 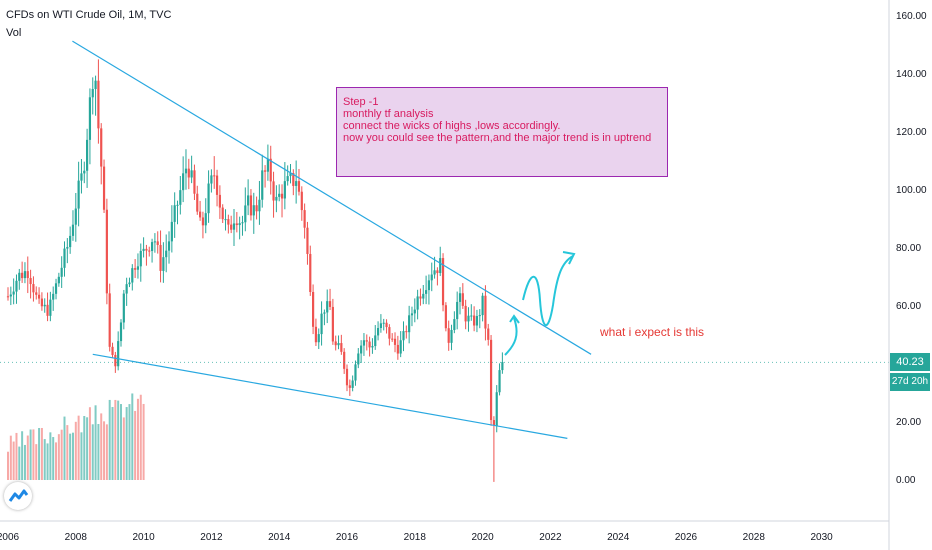 I want to click on x-tick-label: 2006, so click(x=10, y=537).